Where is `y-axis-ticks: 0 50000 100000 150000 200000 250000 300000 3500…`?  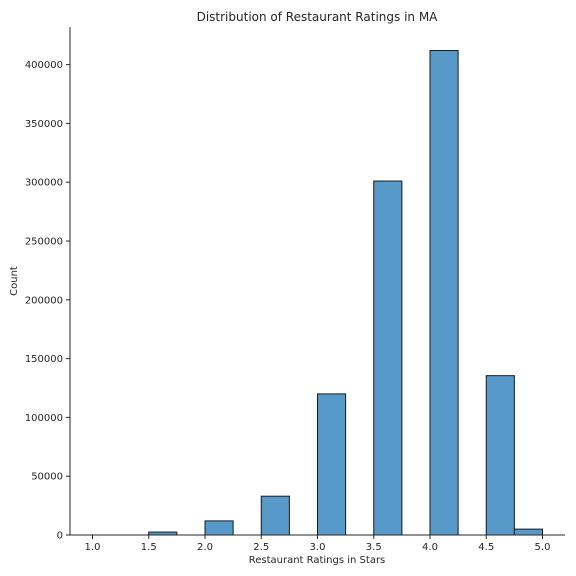 y-axis-ticks: 0 50000 100000 150000 200000 250000 300000 3500… is located at coordinates (47, 300).